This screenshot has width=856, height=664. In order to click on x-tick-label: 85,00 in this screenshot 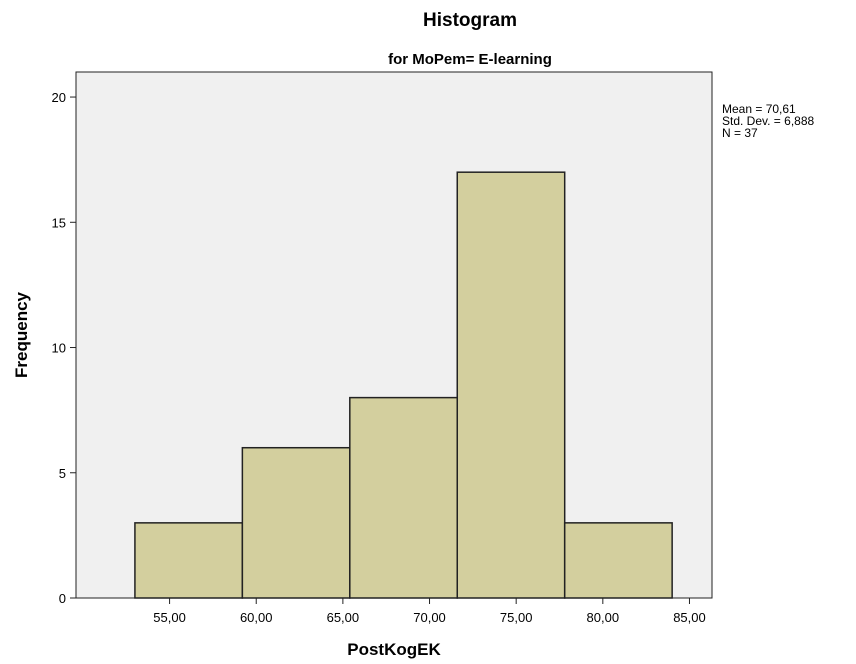, I will do `click(689, 617)`.